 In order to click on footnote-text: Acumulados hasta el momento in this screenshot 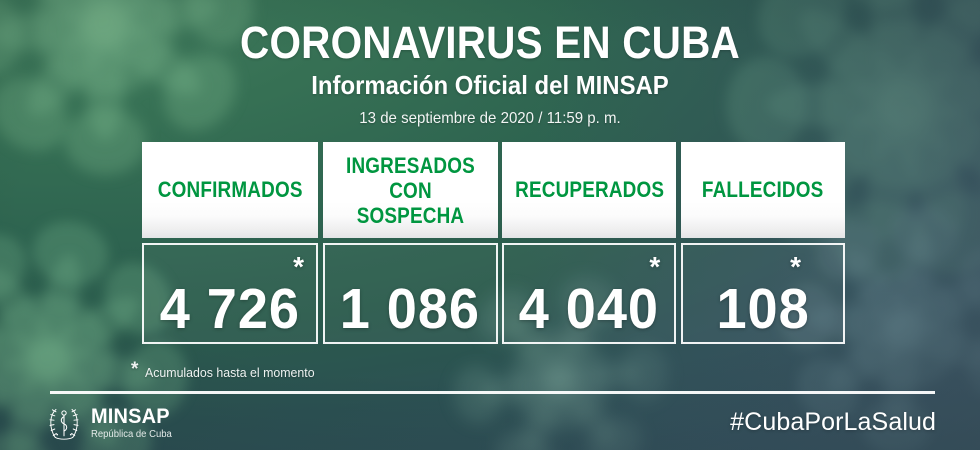, I will do `click(230, 372)`.